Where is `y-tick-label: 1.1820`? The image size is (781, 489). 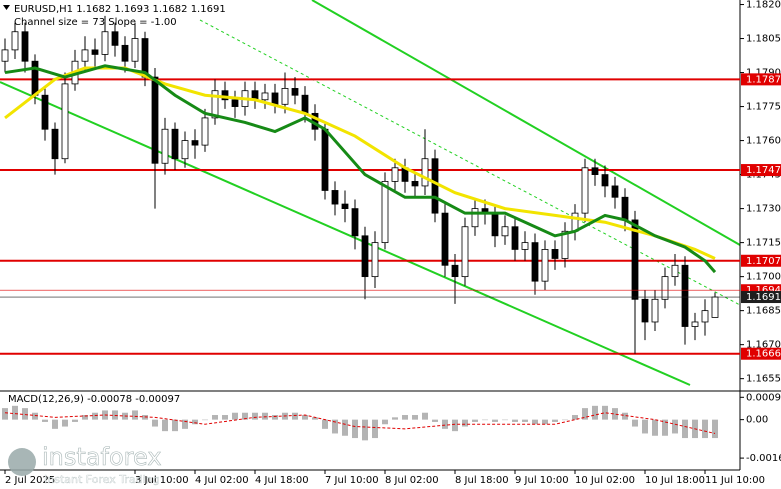
y-tick-label: 1.1820 is located at coordinates (763, 5).